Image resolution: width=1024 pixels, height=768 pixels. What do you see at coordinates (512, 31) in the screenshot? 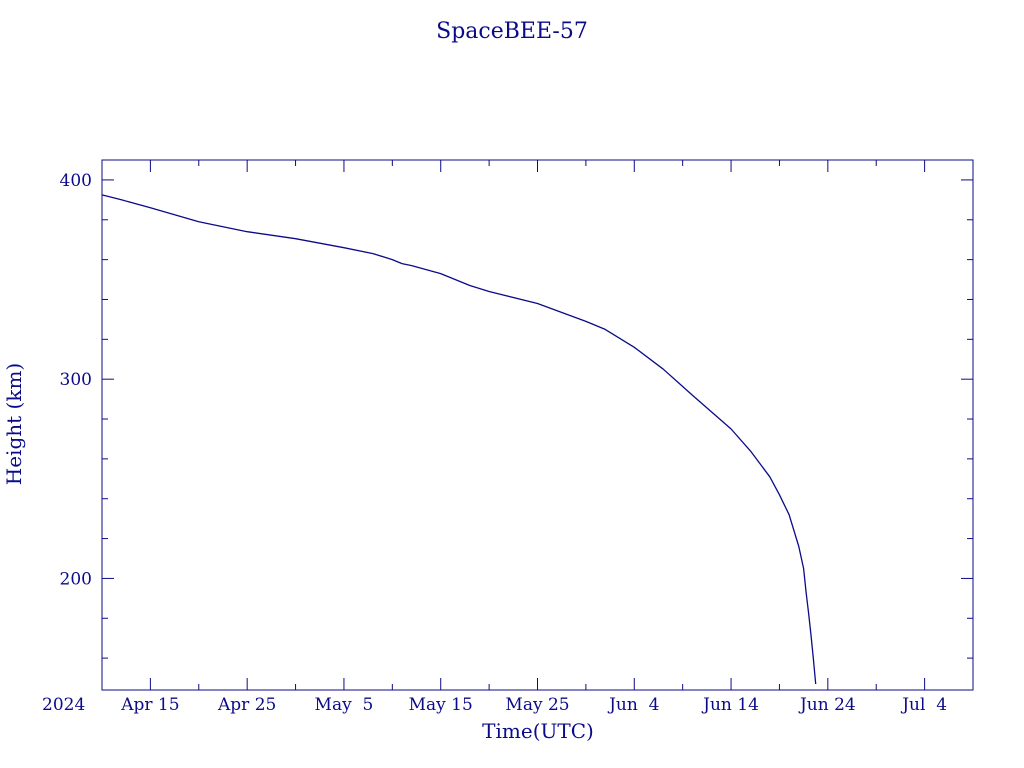
I see `chart-title: SpaceBEE-57` at bounding box center [512, 31].